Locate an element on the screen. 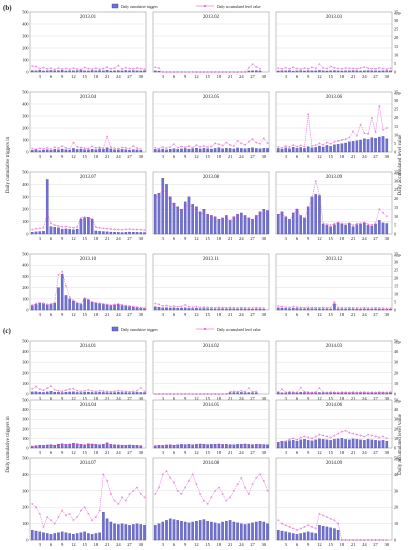 Image resolution: width=408 pixels, height=550 pixels. x-tick: 18 is located at coordinates (342, 76).